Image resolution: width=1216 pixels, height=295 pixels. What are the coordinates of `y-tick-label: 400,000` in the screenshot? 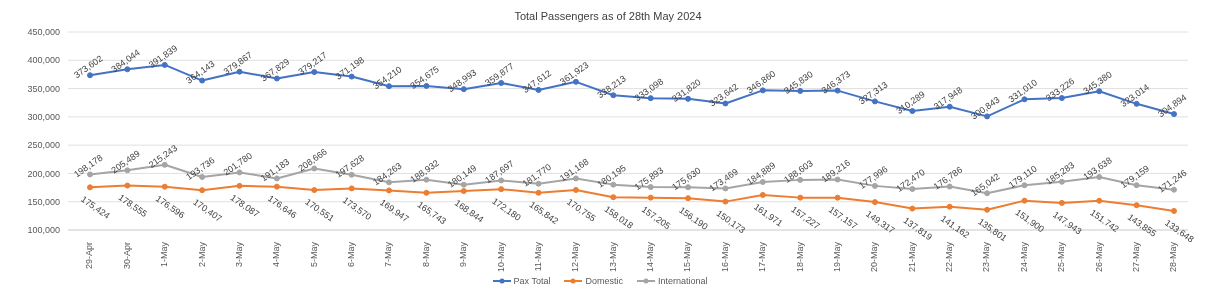 It's located at (43, 60).